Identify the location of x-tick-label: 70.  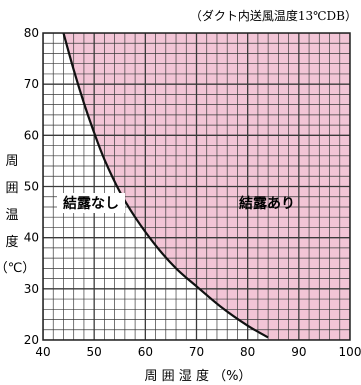
(196, 352).